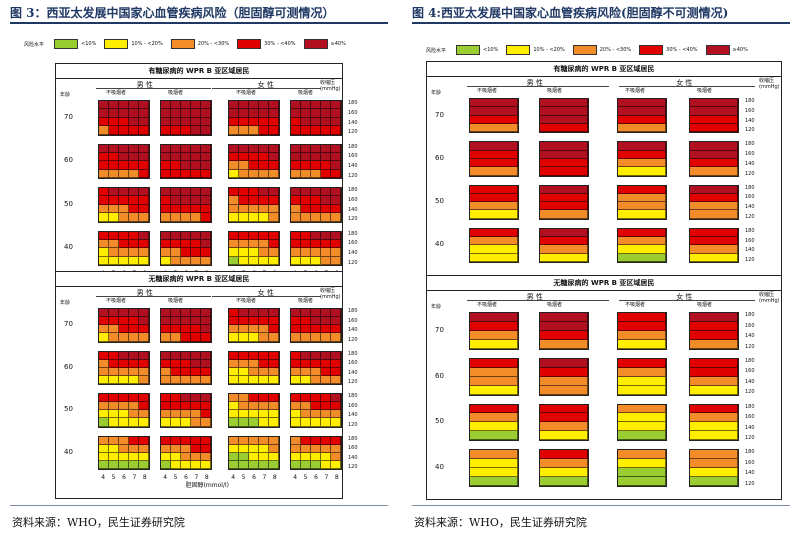 This screenshot has height=534, width=799. I want to click on bp-value: 140, so click(750, 473).